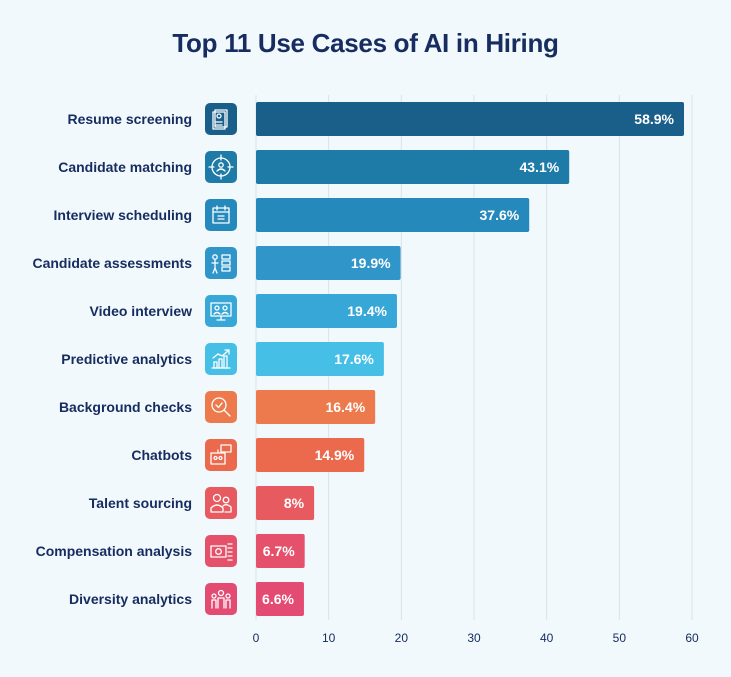 The height and width of the screenshot is (677, 731). I want to click on category-label: Talent sourcing, so click(140, 503).